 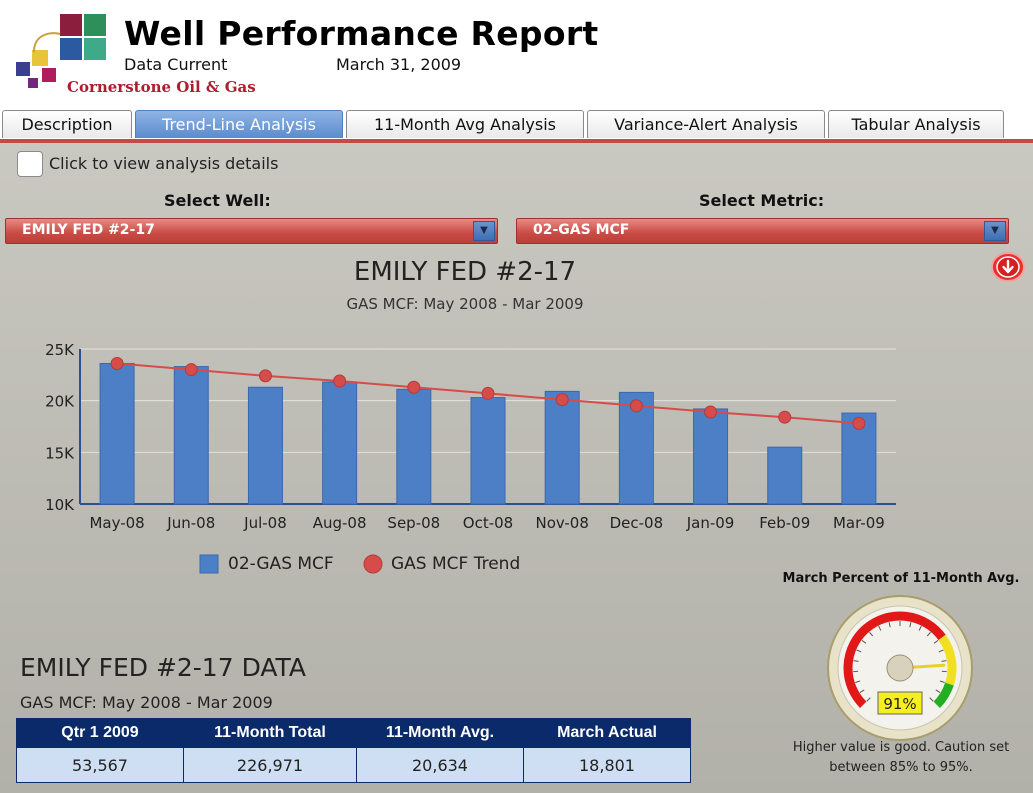 I want to click on data-section-subtitle: GAS MCF: May 2008 - Mar 2009, so click(x=146, y=702).